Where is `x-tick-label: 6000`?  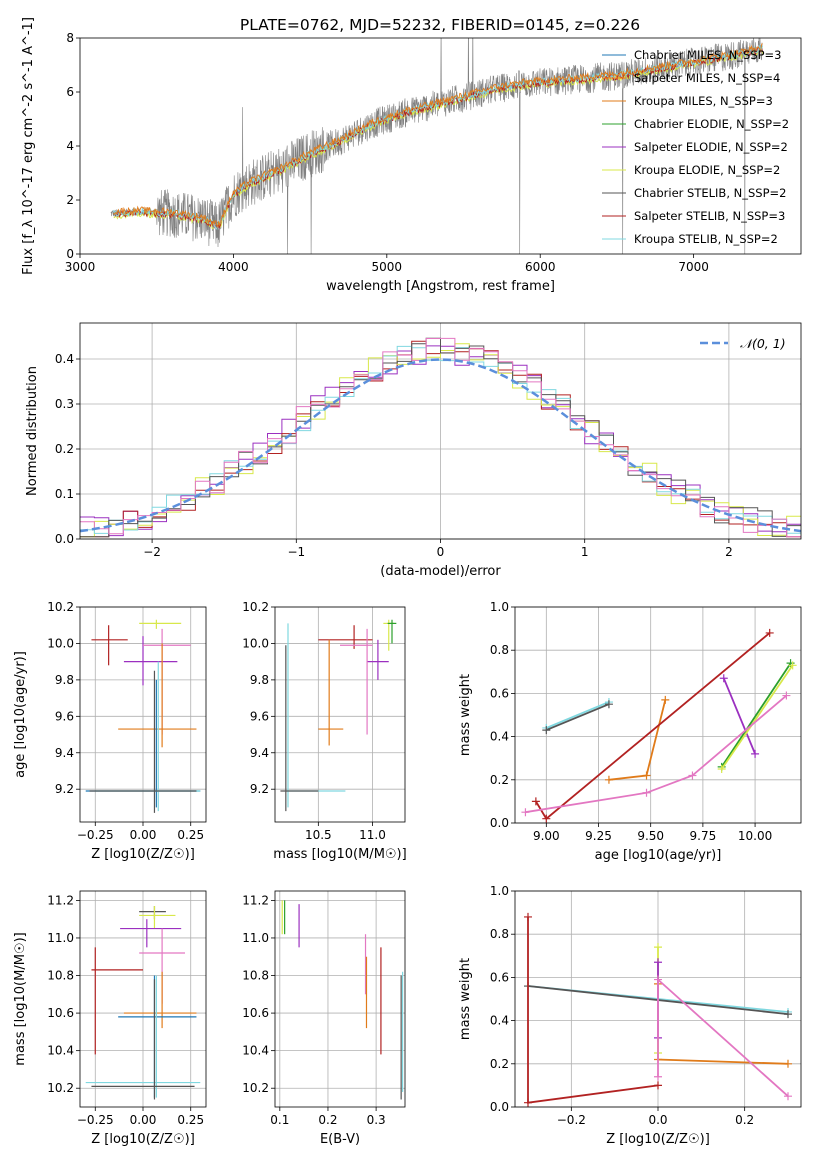
x-tick-label: 6000 is located at coordinates (540, 267).